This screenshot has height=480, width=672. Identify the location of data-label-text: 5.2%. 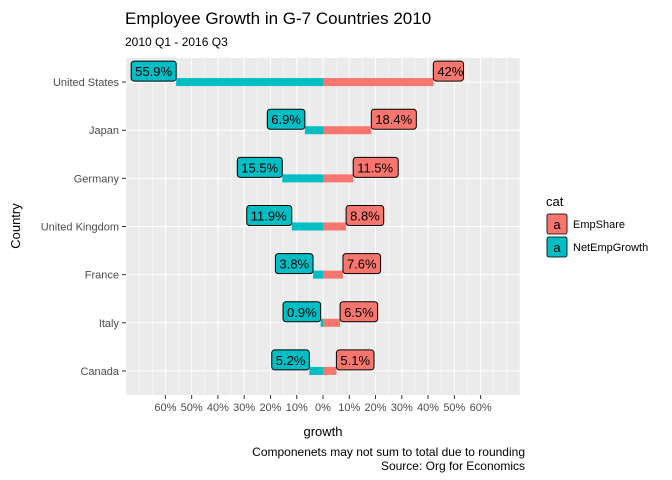
(291, 360).